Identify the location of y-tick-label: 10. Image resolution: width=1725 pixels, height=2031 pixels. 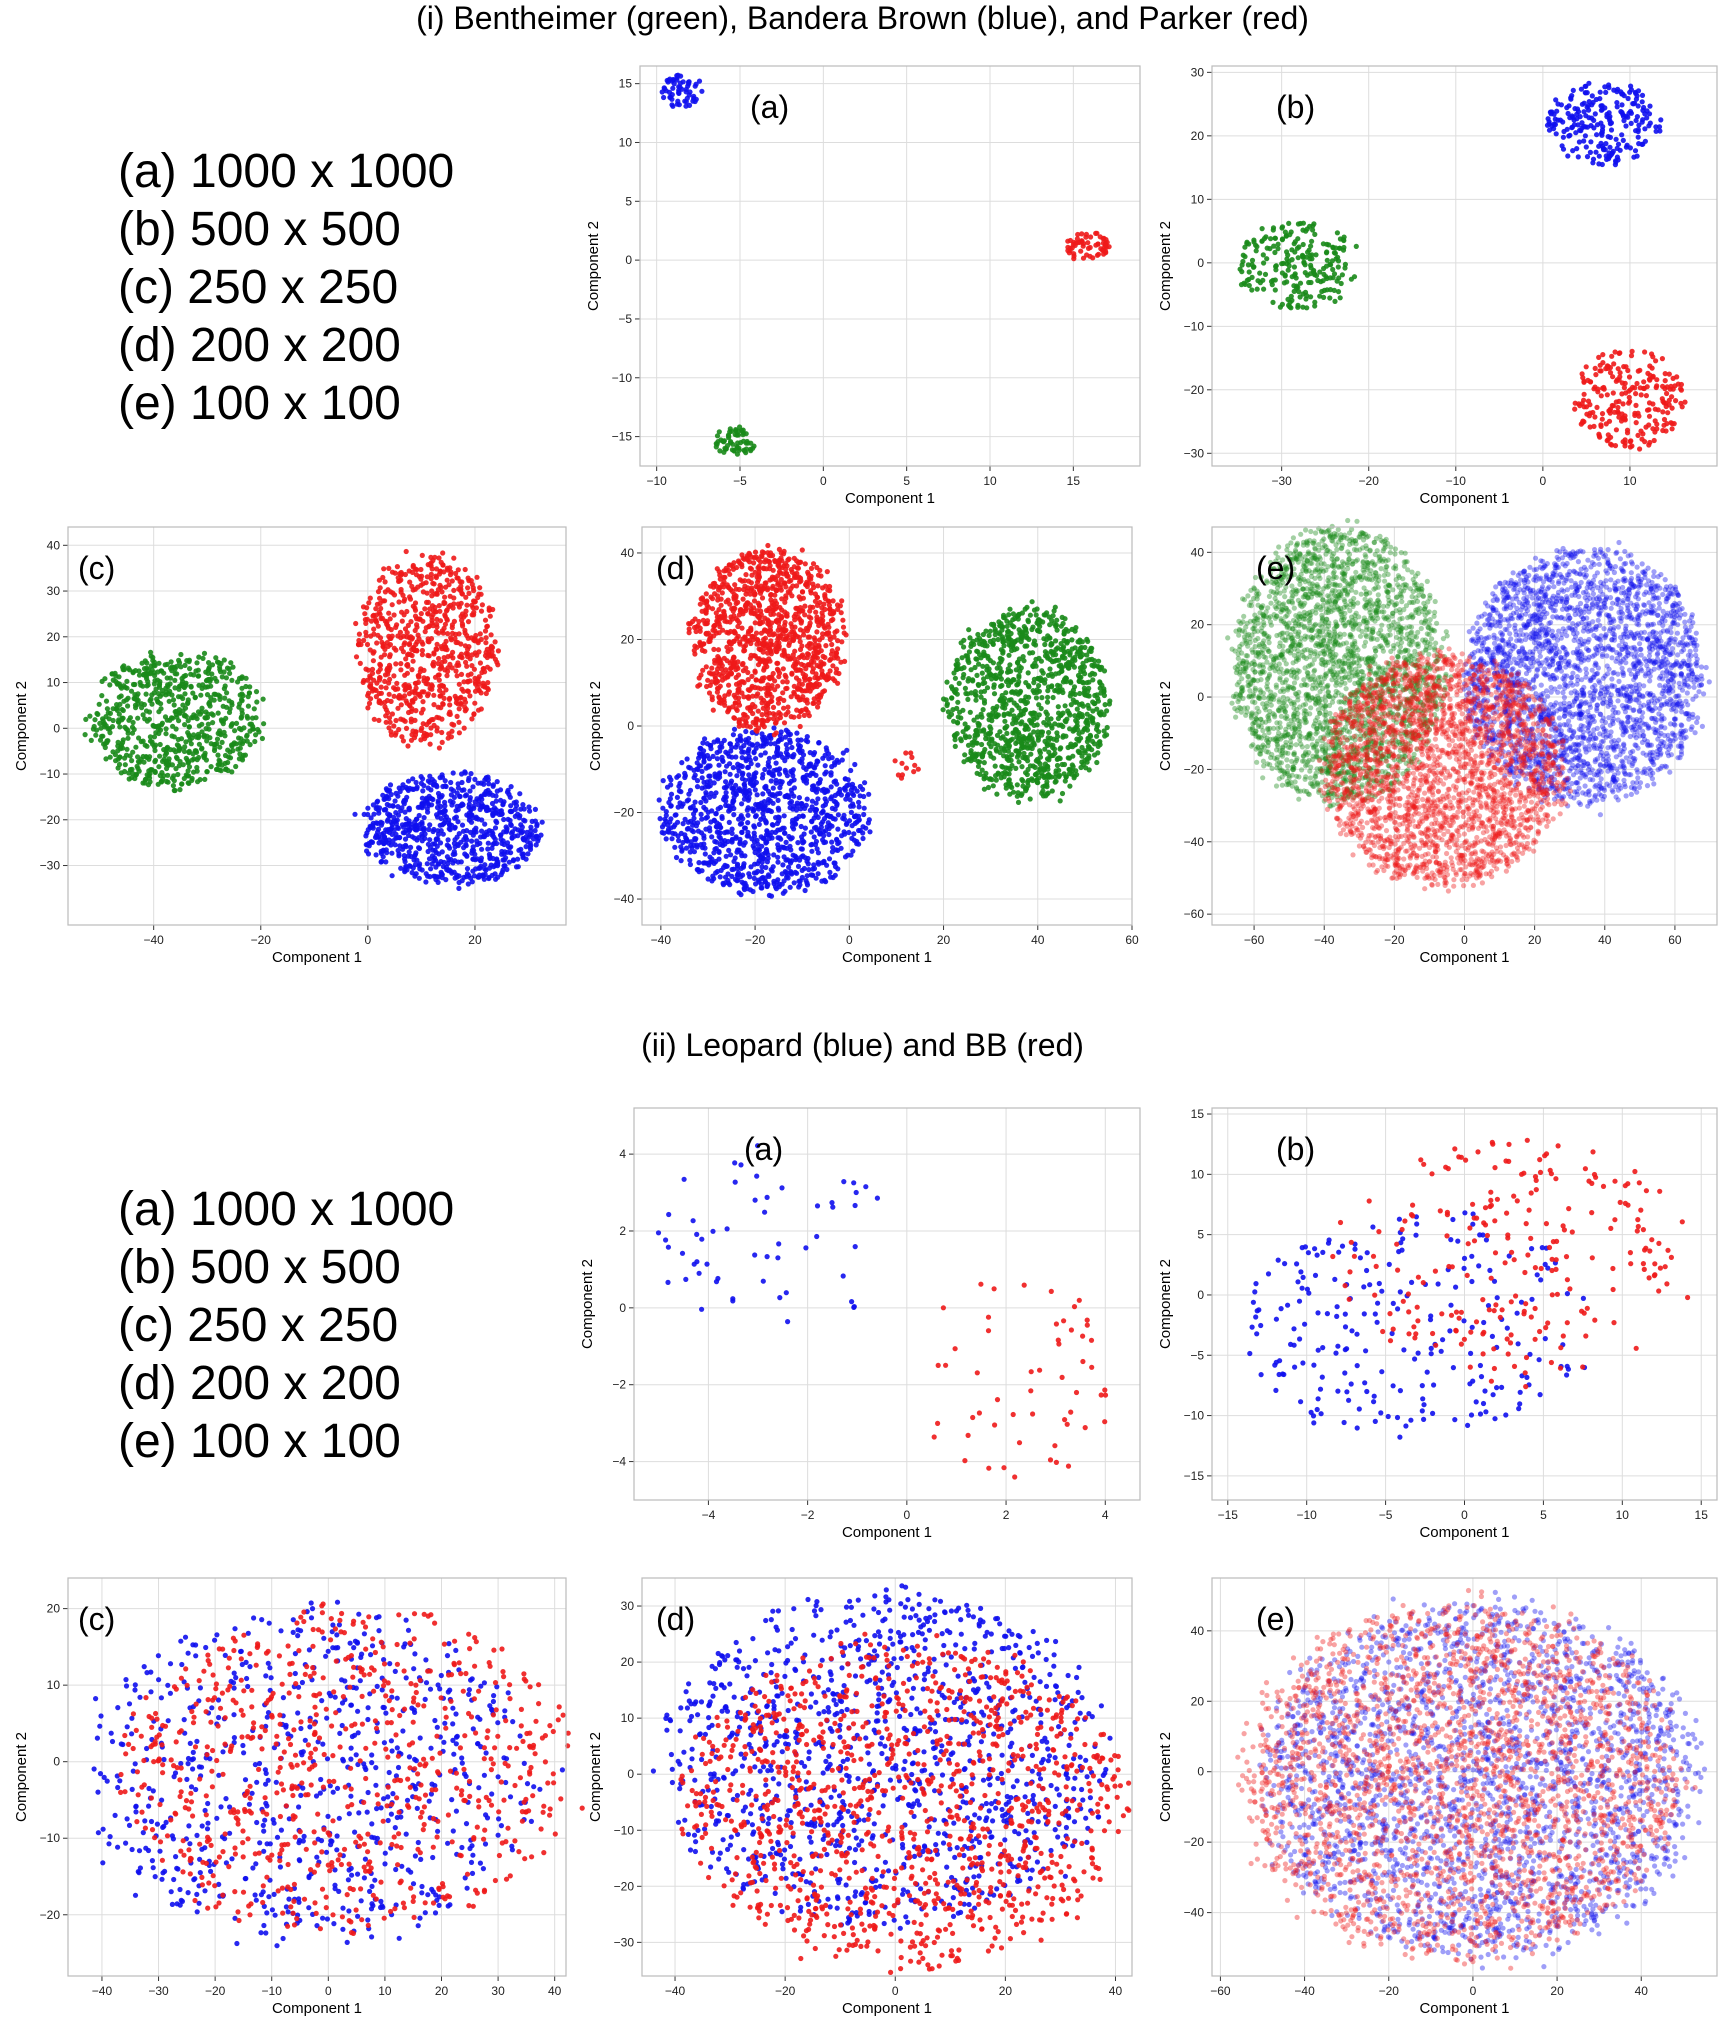
(626, 142).